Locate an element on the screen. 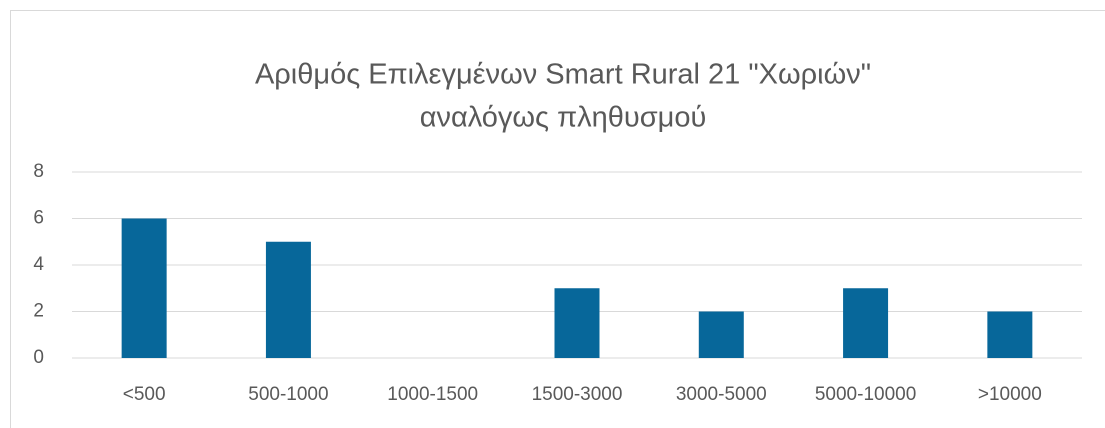 The height and width of the screenshot is (428, 1105). x-tick-label: 3000-5000 is located at coordinates (721, 394).